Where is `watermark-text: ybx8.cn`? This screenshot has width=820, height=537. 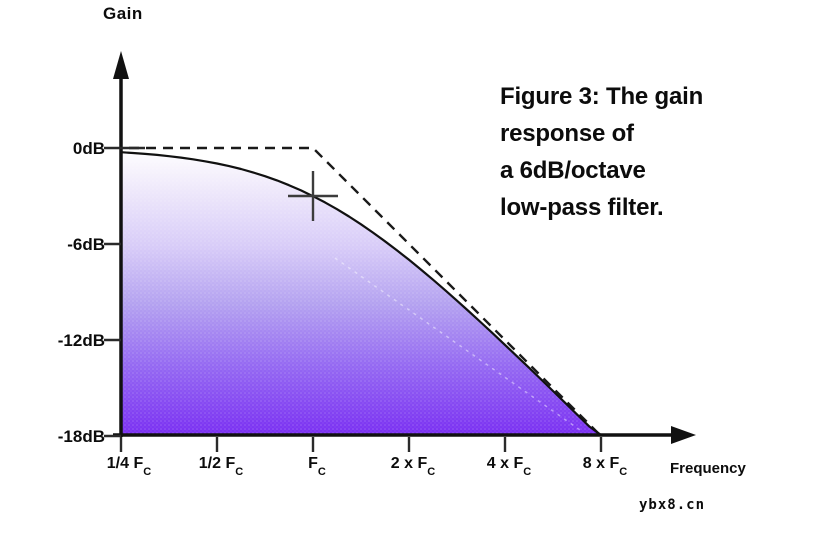 watermark-text: ybx8.cn is located at coordinates (672, 505).